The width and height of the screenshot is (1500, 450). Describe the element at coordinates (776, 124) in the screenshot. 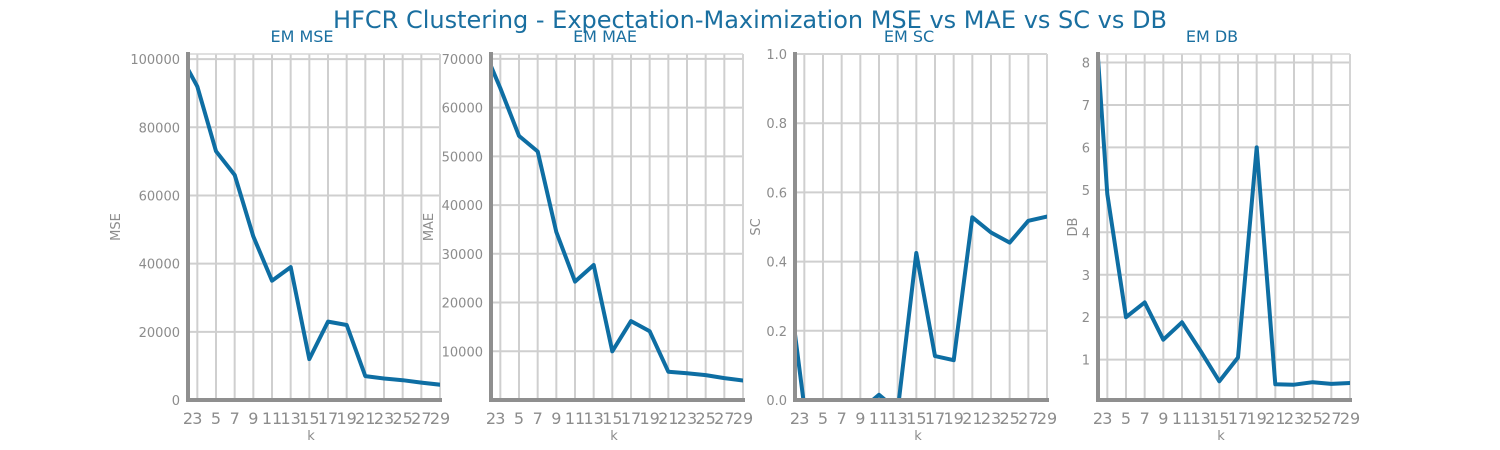

I see `y-tick-label: 0.8` at that location.